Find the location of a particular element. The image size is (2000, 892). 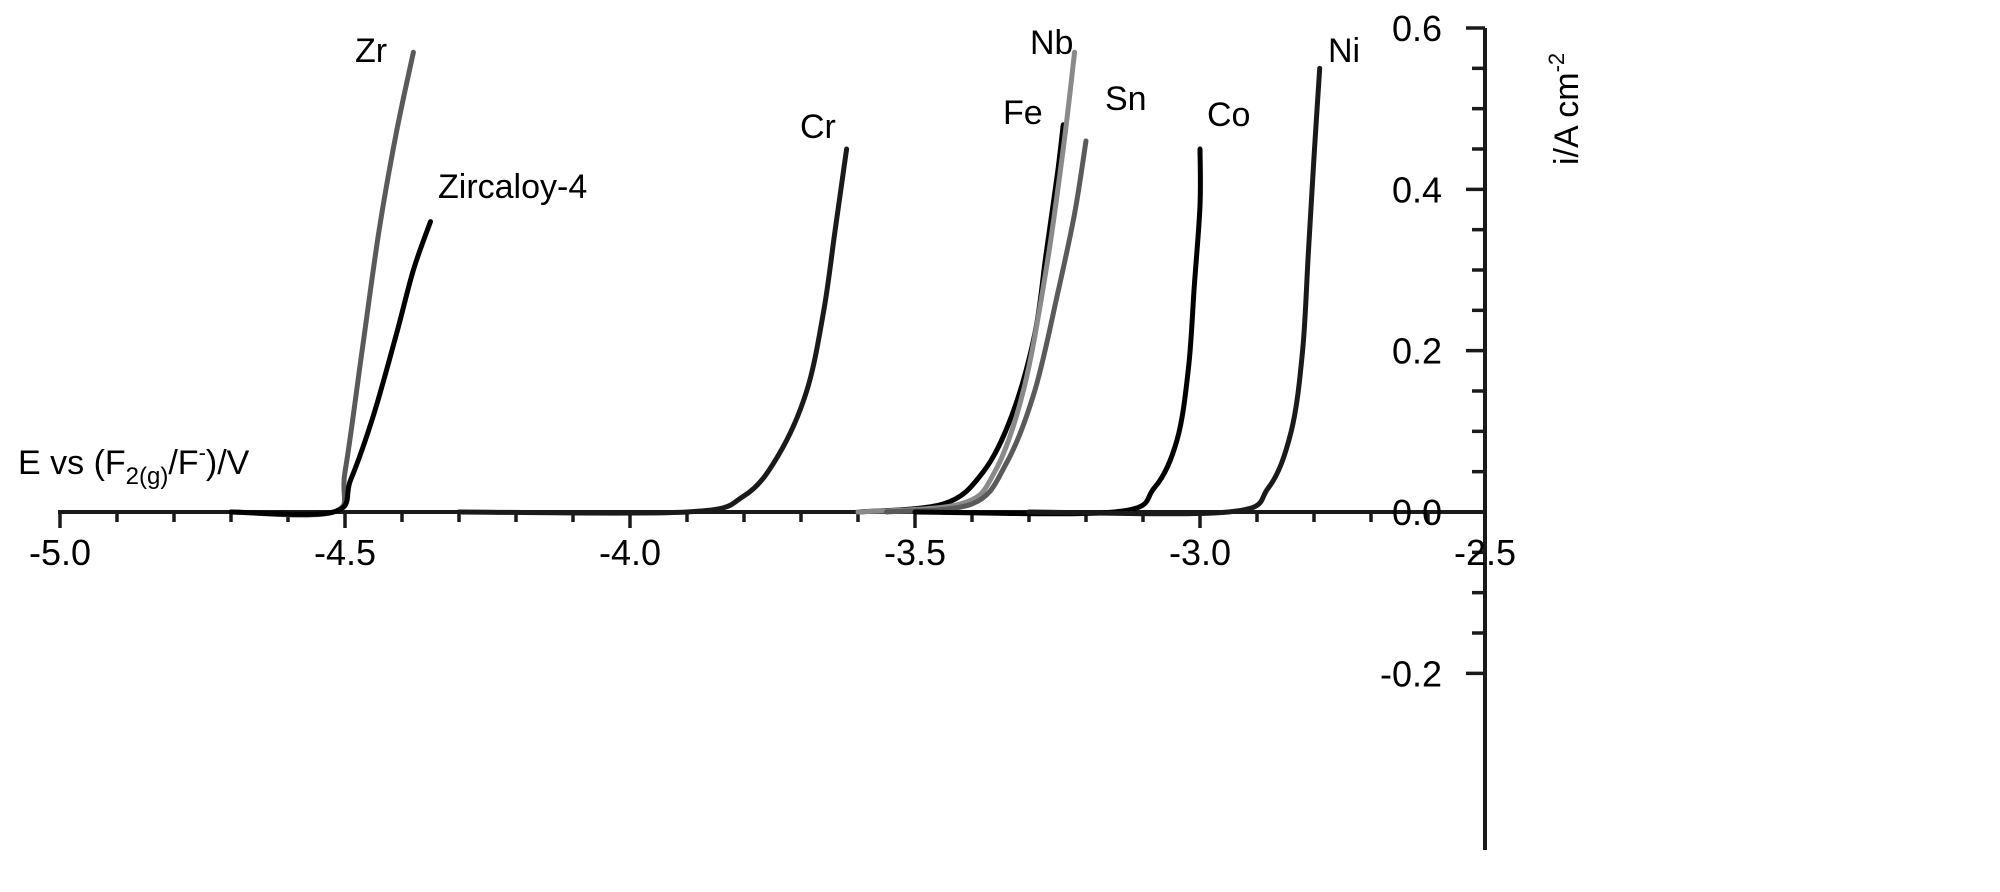

curve-ni is located at coordinates (1174, 291).